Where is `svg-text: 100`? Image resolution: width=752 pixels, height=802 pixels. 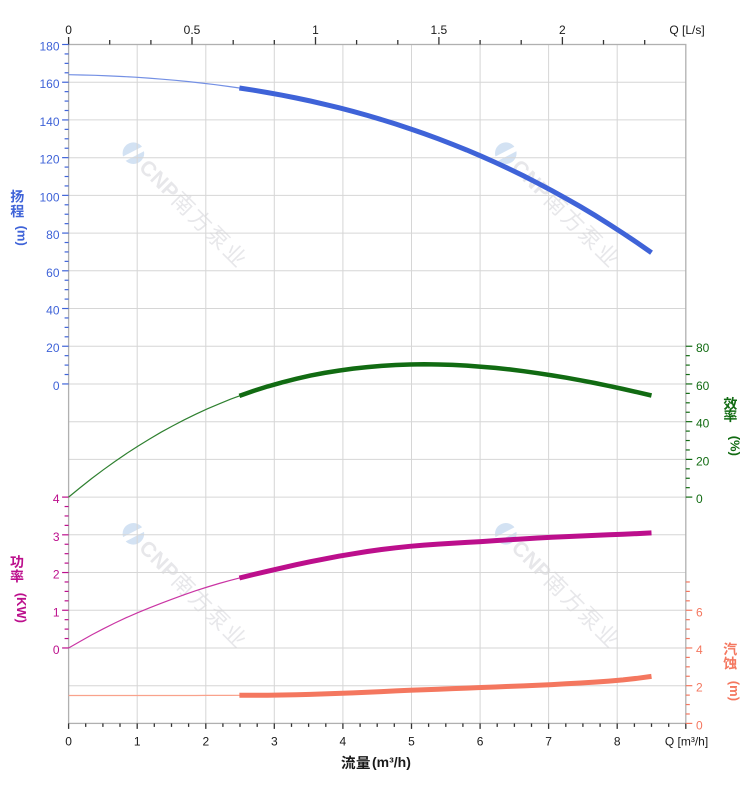
svg-text: 100 is located at coordinates (49, 197).